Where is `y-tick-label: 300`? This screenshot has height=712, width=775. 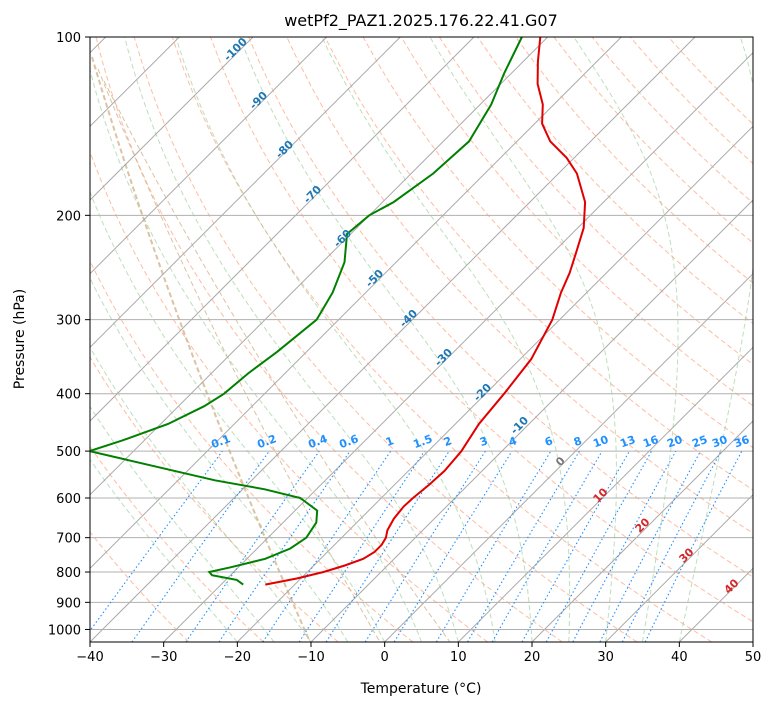
y-tick-label: 300 is located at coordinates (68, 321).